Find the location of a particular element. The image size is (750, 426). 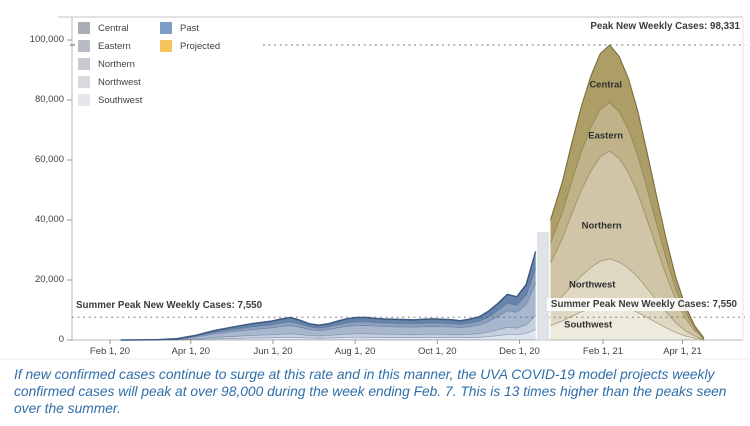

past-area-band-southwest is located at coordinates (328, 334).